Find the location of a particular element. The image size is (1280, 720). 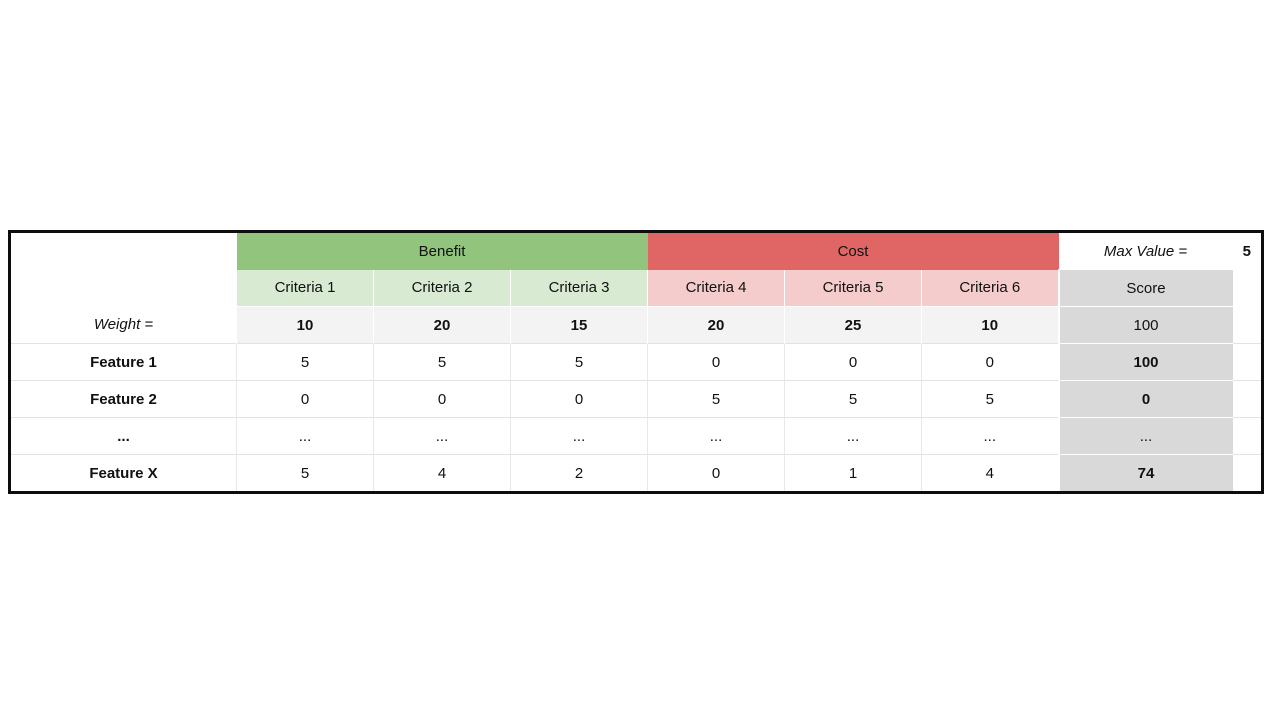

table-row-feature-x: Feature X 5 4 2 0 1 4 74 is located at coordinates (636, 474).